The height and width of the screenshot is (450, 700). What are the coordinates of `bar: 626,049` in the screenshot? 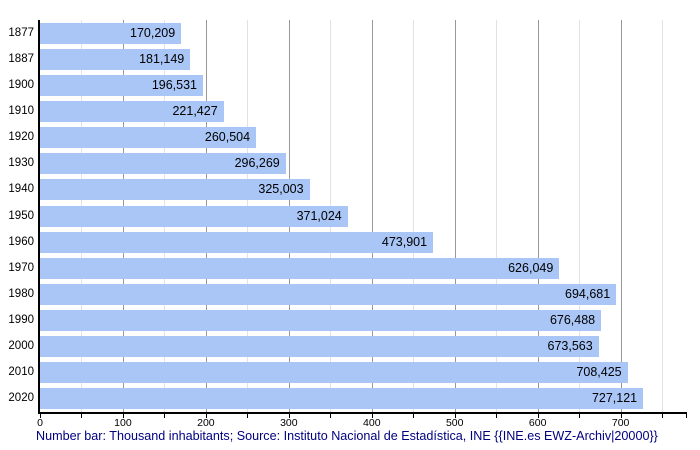 It's located at (300, 268).